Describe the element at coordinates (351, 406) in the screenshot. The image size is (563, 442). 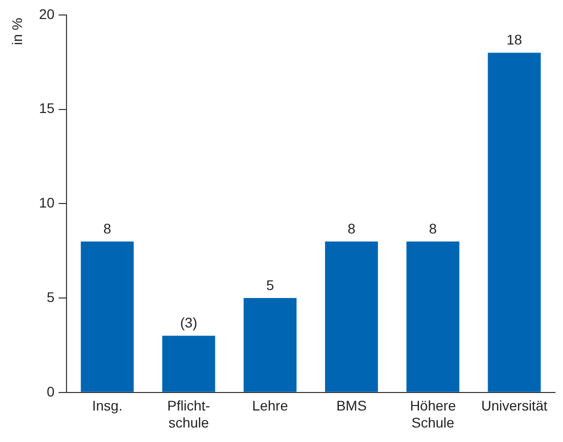
I see `x-tick-label: BMS` at that location.